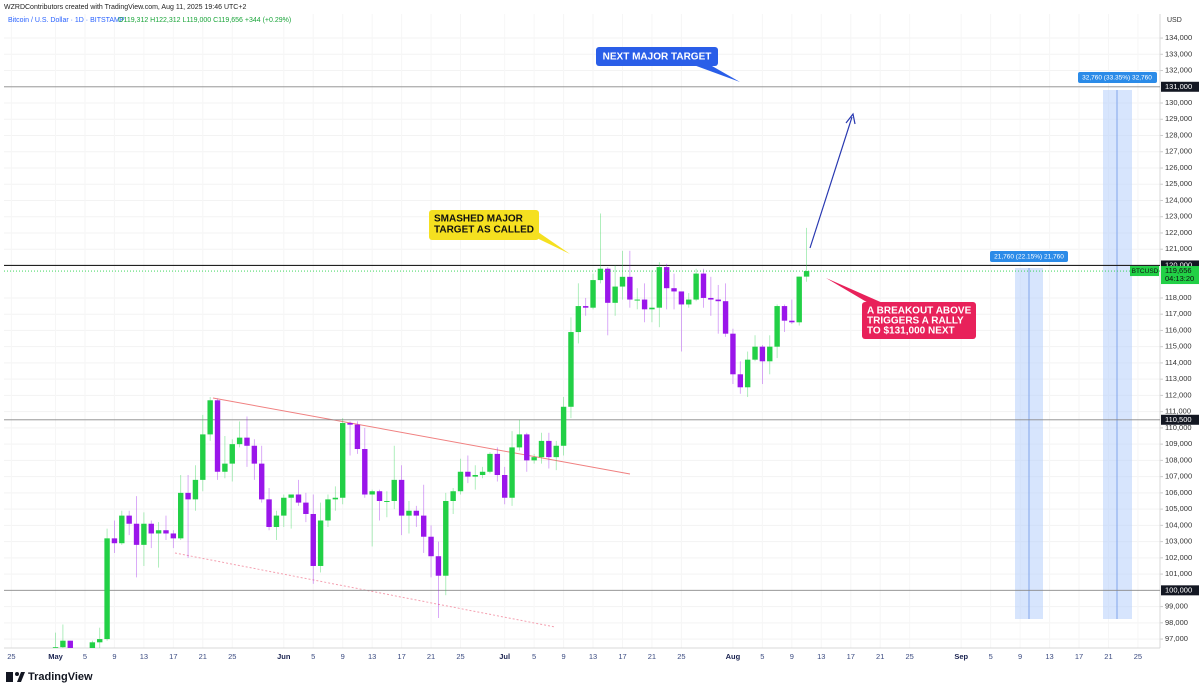 The width and height of the screenshot is (1200, 692). I want to click on arrow, so click(831, 182).